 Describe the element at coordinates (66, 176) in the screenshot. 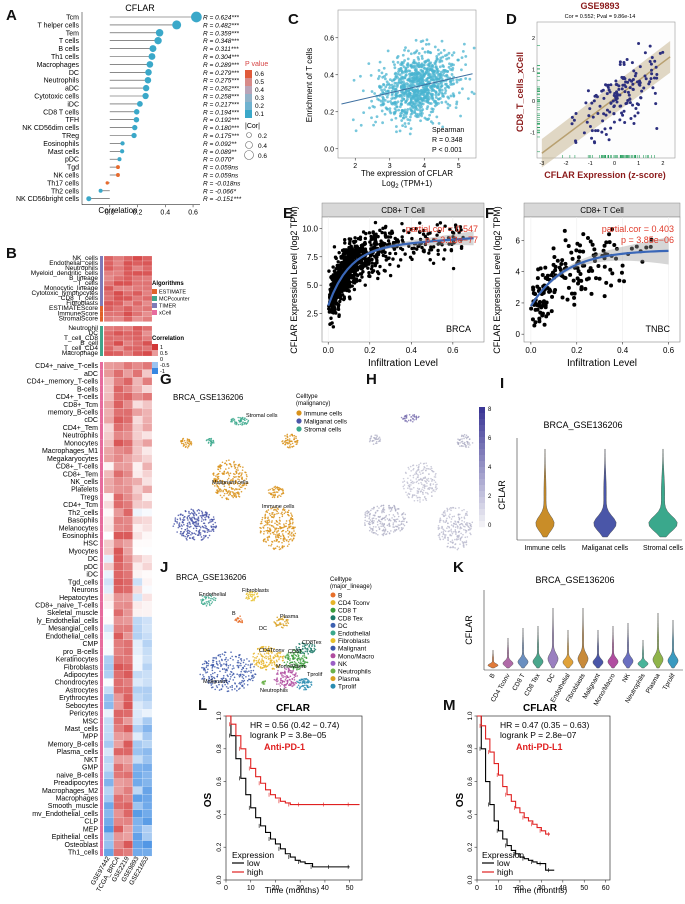

I see `panel-a-category-label: NK cells` at that location.